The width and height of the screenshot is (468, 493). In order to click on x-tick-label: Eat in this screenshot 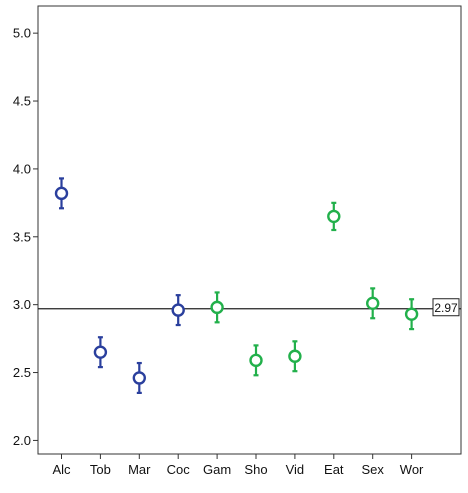, I will do `click(334, 469)`.